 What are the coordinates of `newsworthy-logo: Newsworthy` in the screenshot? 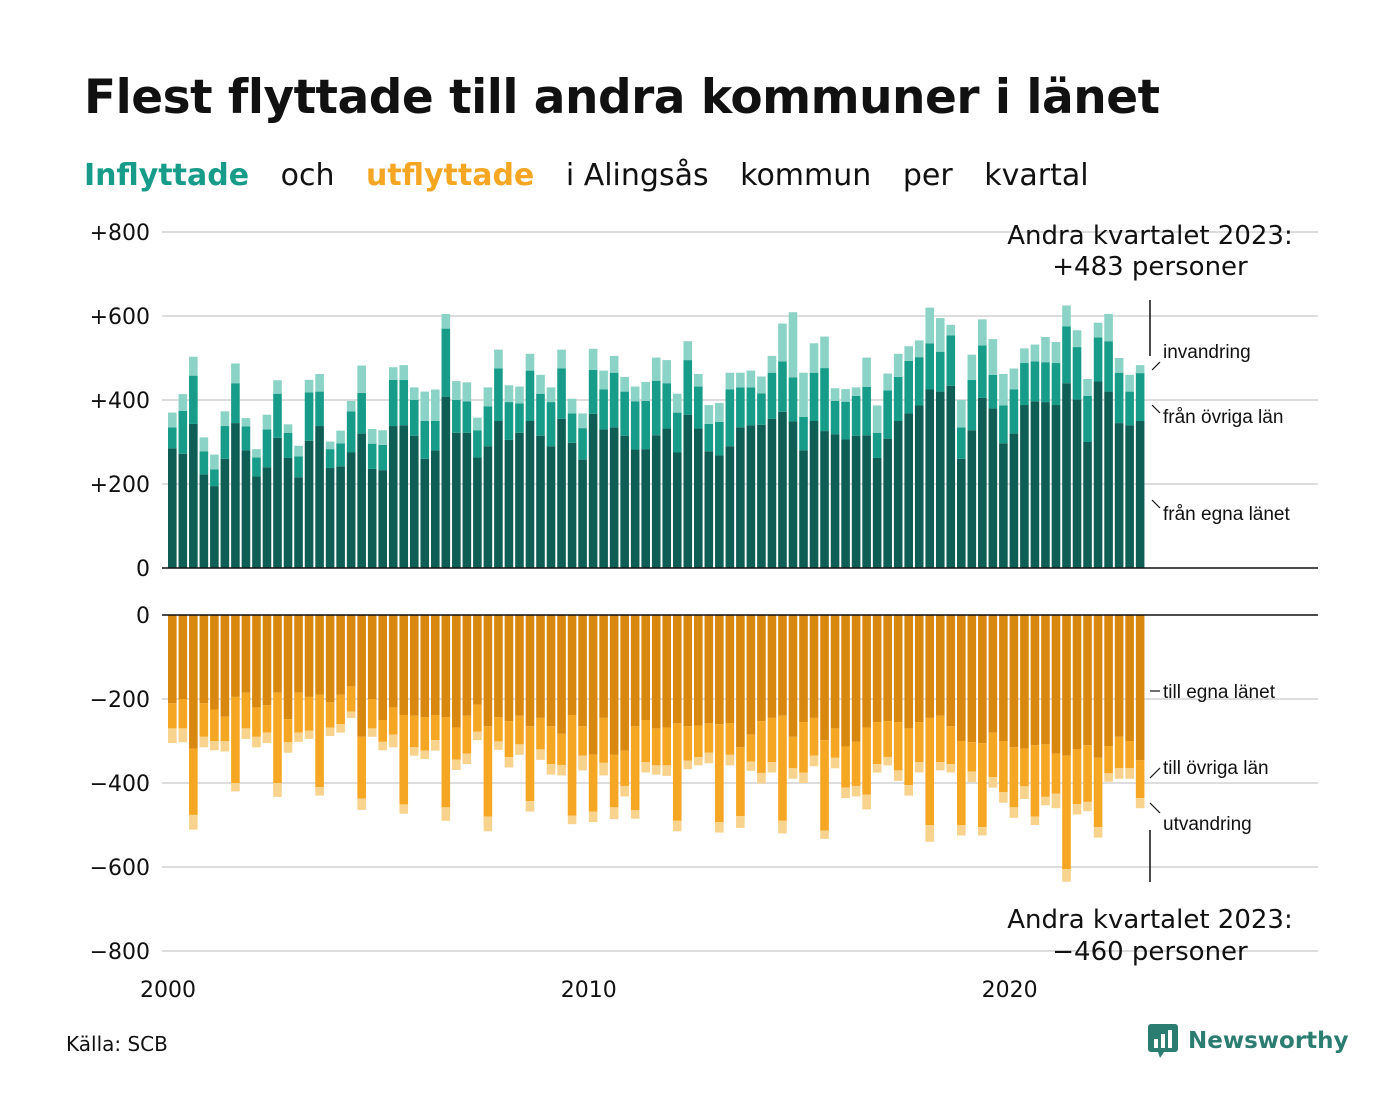 It's located at (1248, 1041).